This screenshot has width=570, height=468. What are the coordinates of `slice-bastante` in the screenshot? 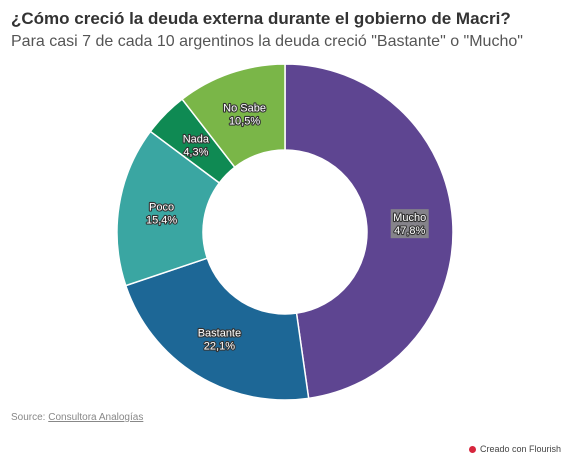 It's located at (217, 329).